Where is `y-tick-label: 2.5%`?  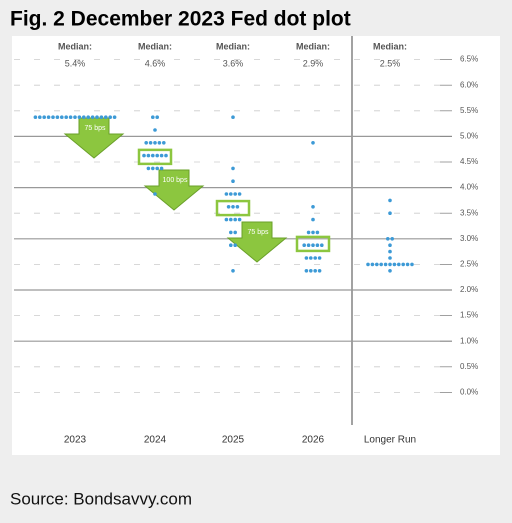
y-tick-label: 2.5% is located at coordinates (469, 264).